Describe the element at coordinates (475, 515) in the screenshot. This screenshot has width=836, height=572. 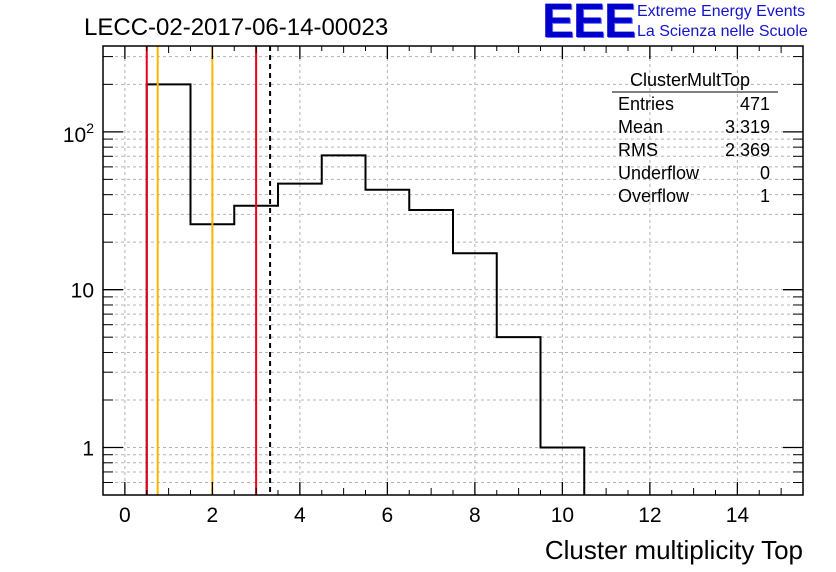
I see `x-tick-label: 8` at that location.